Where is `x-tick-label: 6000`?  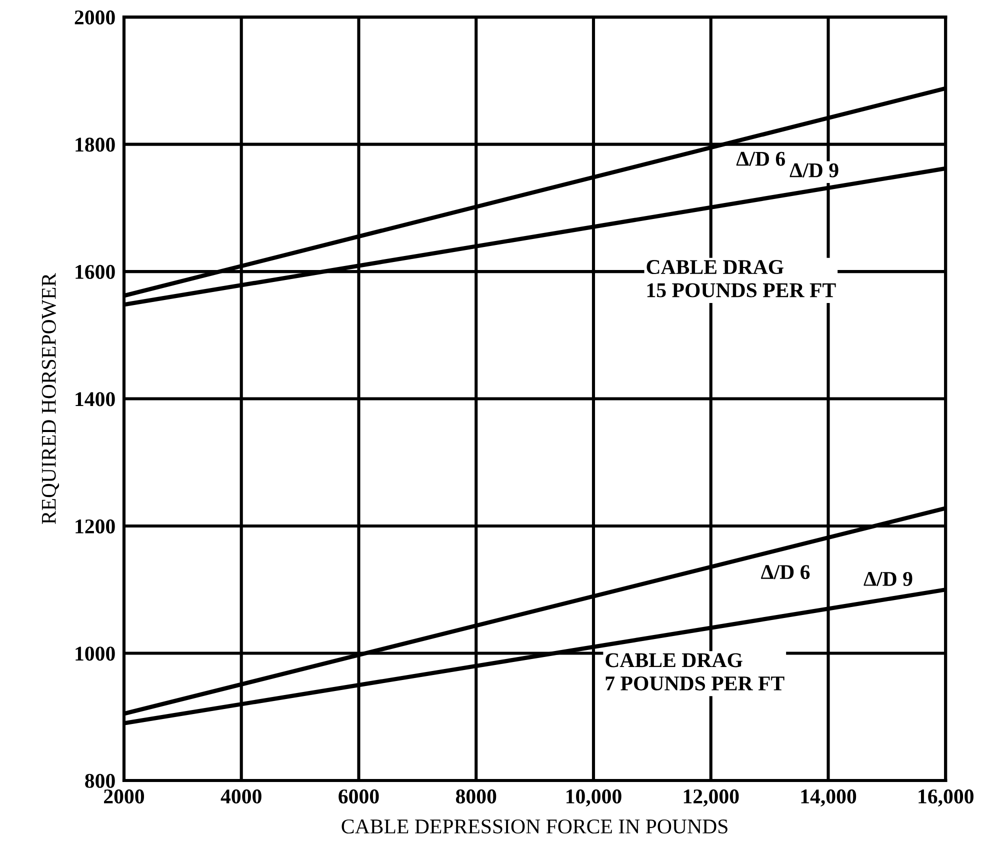 x-tick-label: 6000 is located at coordinates (358, 796).